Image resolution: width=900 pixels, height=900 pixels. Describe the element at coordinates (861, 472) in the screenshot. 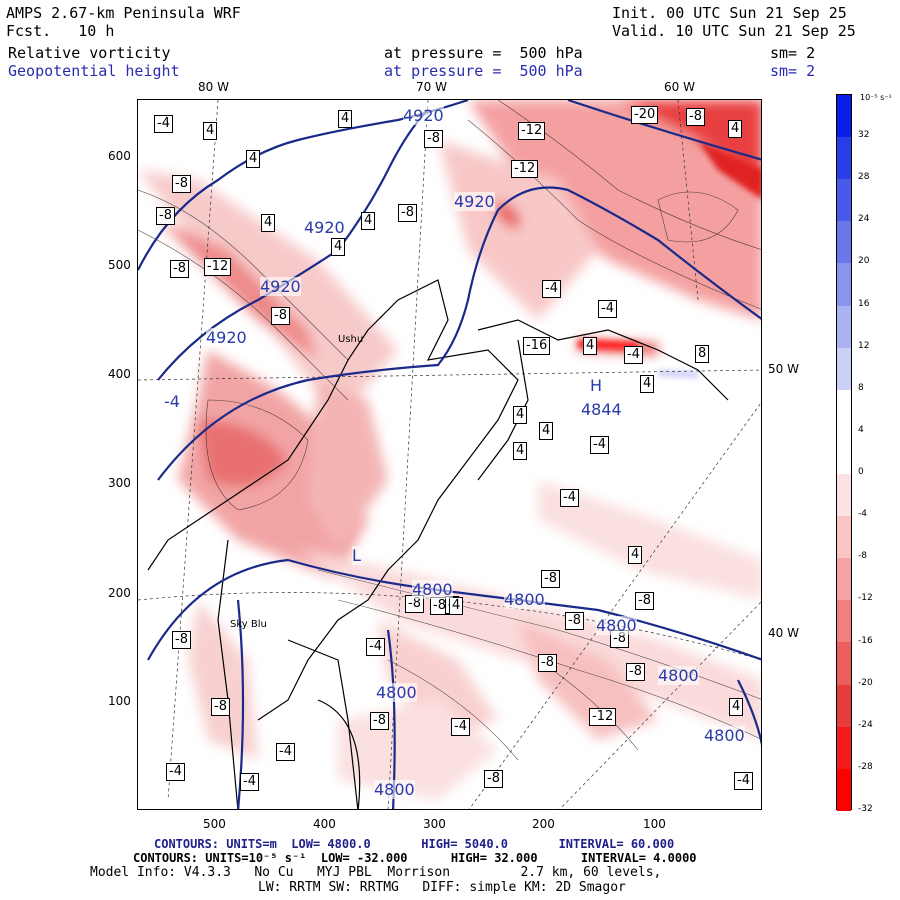

I see `colorbar-tick-label: 0` at that location.